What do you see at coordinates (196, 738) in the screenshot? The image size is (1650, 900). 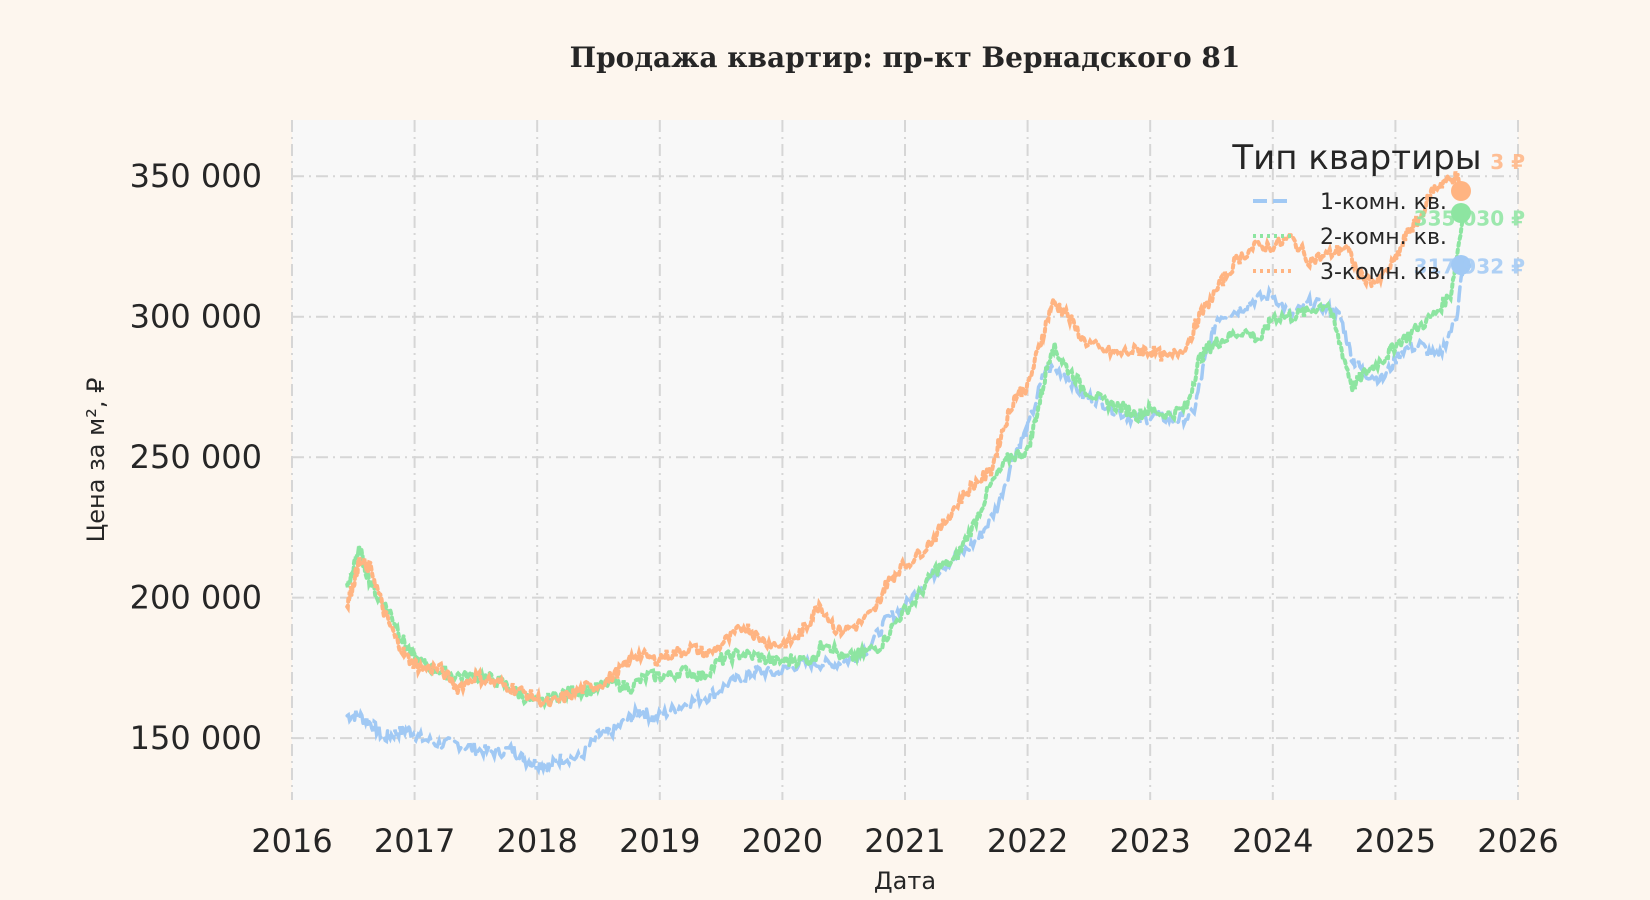 I see `y-tick-label: 150 000` at bounding box center [196, 738].